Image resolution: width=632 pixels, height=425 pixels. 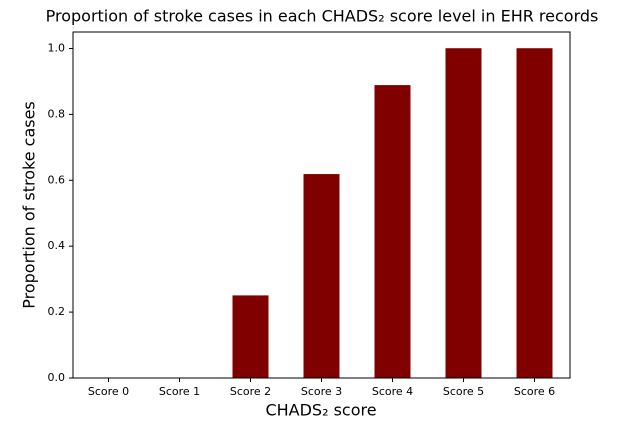 I want to click on x-tick-label: Score 6, so click(x=534, y=391).